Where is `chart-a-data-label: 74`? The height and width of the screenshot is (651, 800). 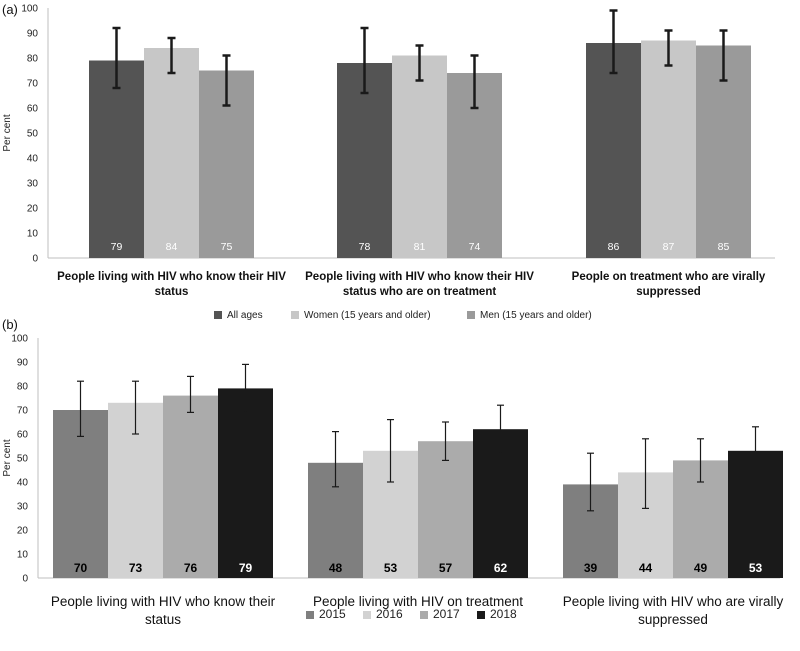 chart-a-data-label: 74 is located at coordinates (475, 247).